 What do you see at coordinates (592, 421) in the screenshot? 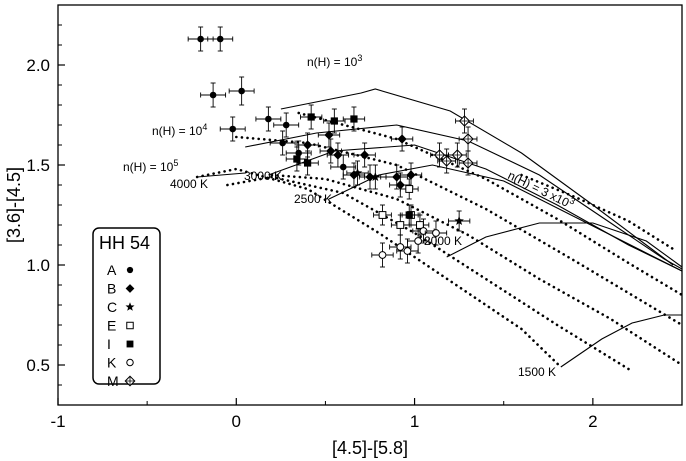
I see `x-tick-label: 2` at bounding box center [592, 421].